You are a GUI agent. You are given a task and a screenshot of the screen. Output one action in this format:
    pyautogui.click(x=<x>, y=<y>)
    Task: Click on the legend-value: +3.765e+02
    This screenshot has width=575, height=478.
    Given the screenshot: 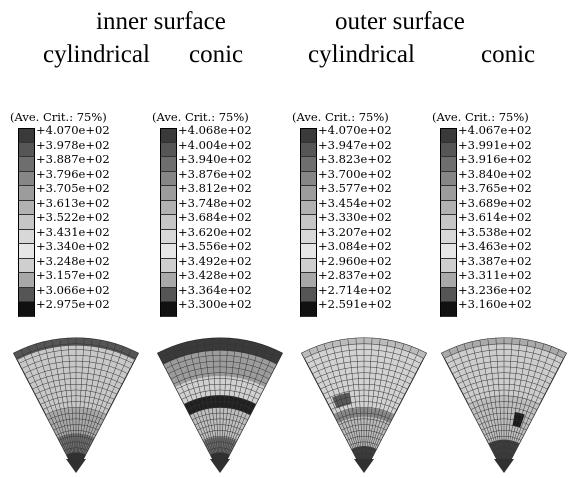 What is the action you would take?
    pyautogui.click(x=495, y=188)
    